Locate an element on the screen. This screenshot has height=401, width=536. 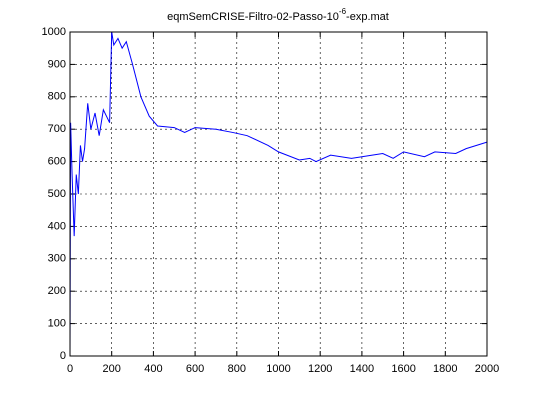
x-tick-label: 600 is located at coordinates (195, 369).